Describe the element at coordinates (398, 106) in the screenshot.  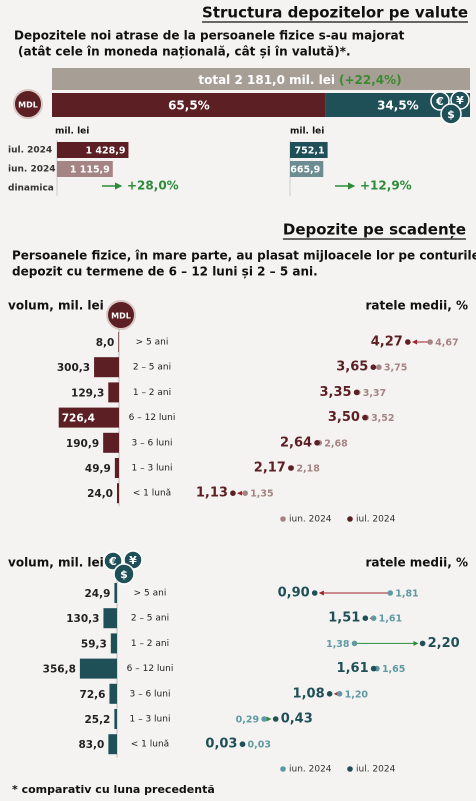
I see `share-label: 34,5%` at that location.